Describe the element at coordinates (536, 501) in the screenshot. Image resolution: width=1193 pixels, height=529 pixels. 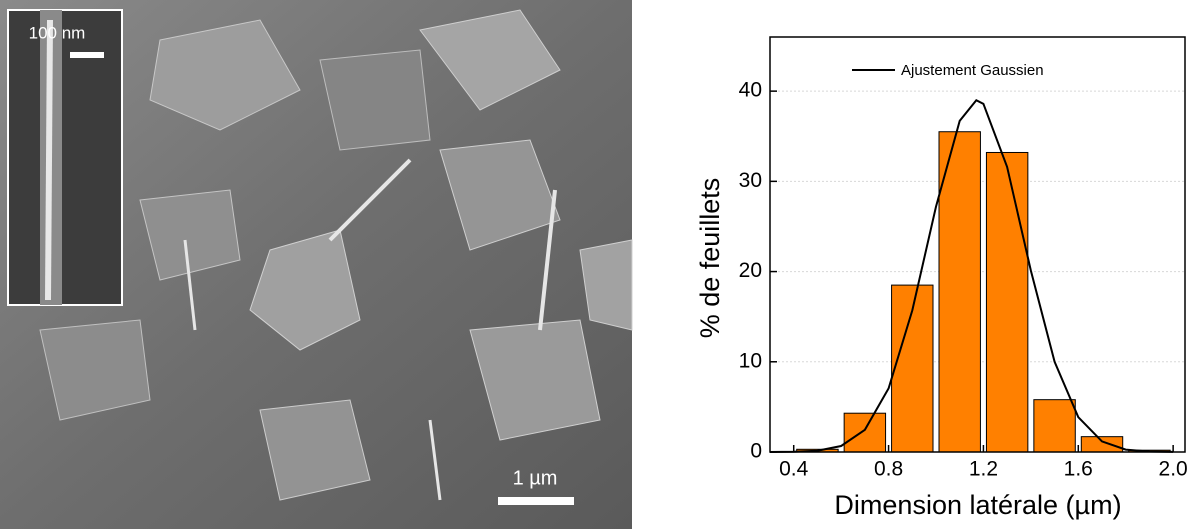
I see `scale-bar` at that location.